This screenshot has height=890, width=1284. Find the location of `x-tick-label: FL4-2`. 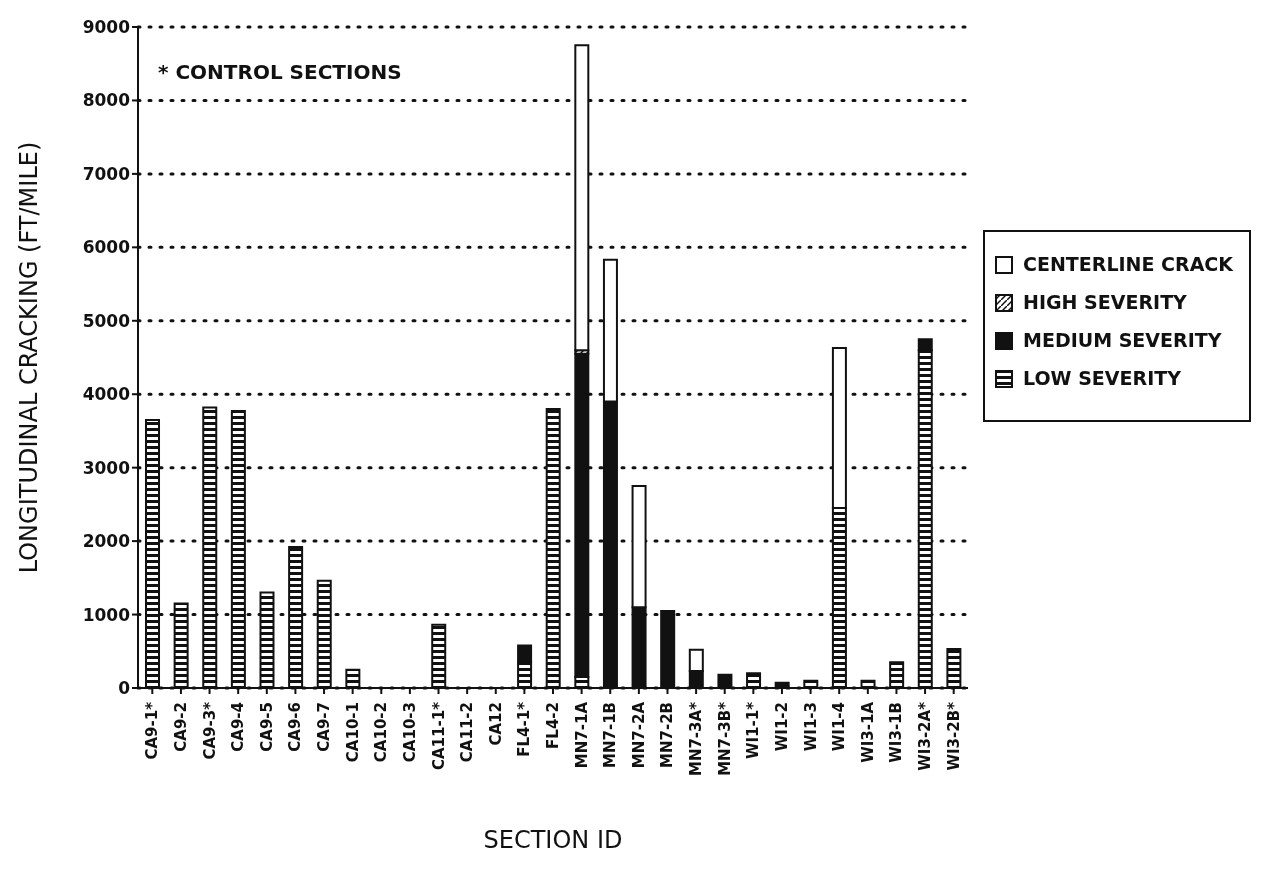

x-tick-label: FL4-2 is located at coordinates (553, 725).